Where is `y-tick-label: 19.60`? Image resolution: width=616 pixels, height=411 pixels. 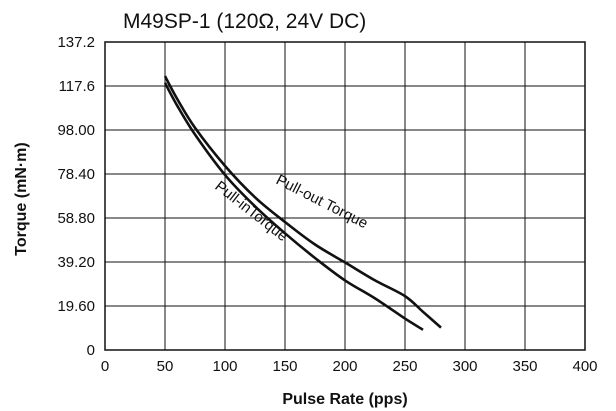
y-tick-label: 19.60 is located at coordinates (76, 306).